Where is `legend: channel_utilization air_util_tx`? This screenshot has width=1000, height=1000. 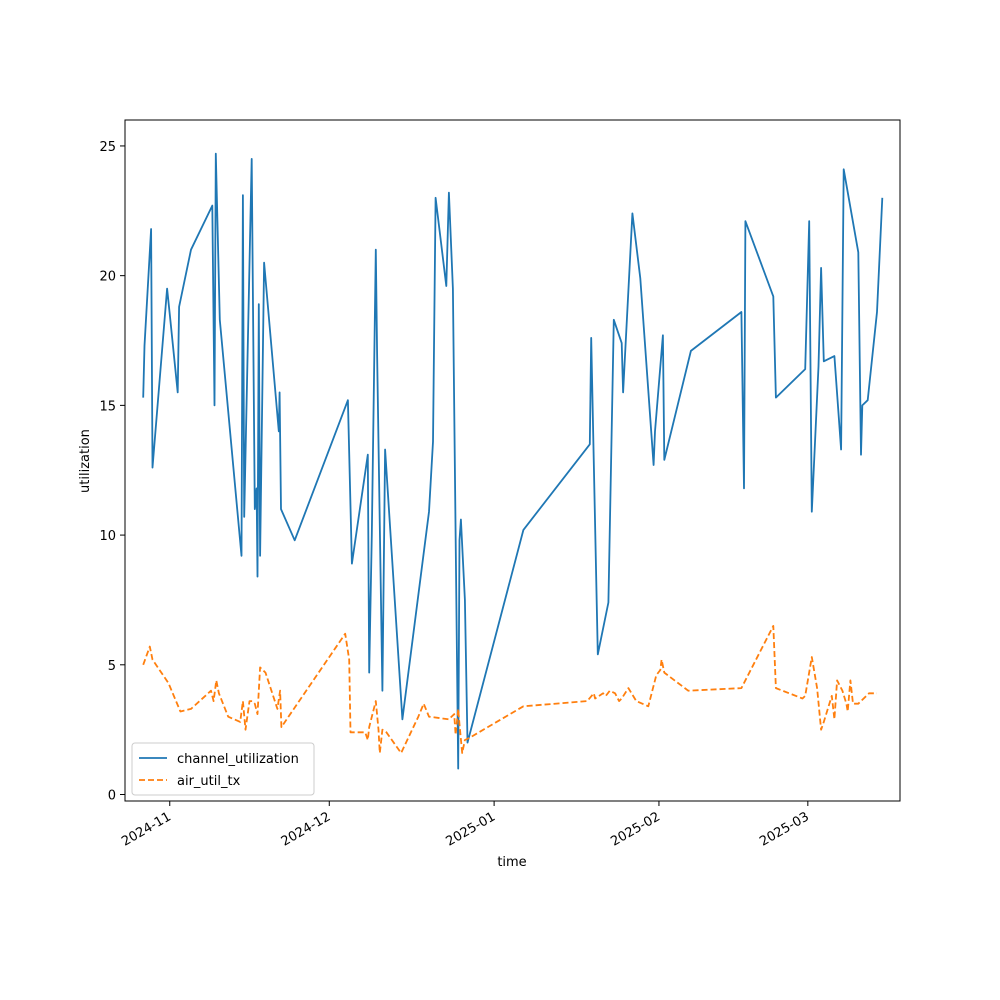
legend: channel_utilization air_util_tx is located at coordinates (223, 769).